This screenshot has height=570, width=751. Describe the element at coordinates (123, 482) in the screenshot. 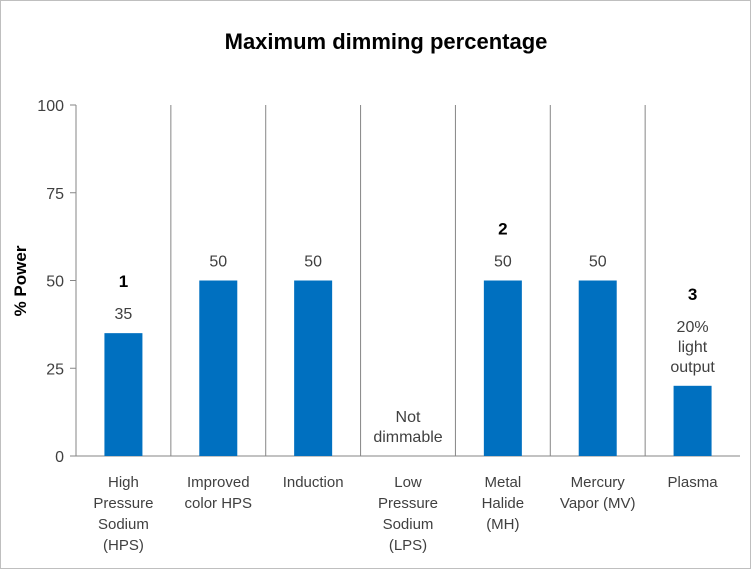

I see `category-label: High` at that location.